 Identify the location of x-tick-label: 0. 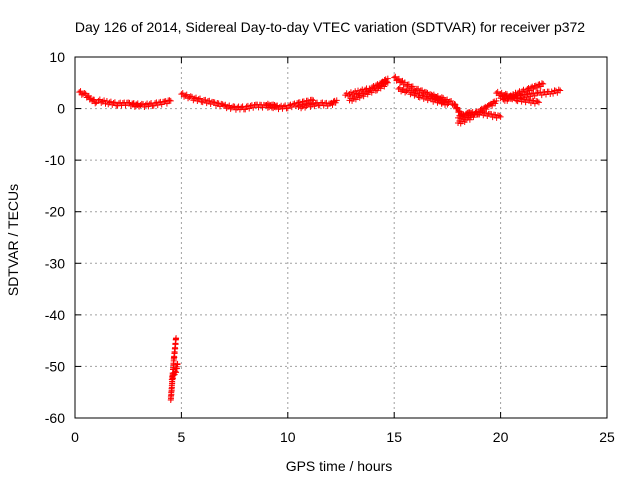
(75, 437).